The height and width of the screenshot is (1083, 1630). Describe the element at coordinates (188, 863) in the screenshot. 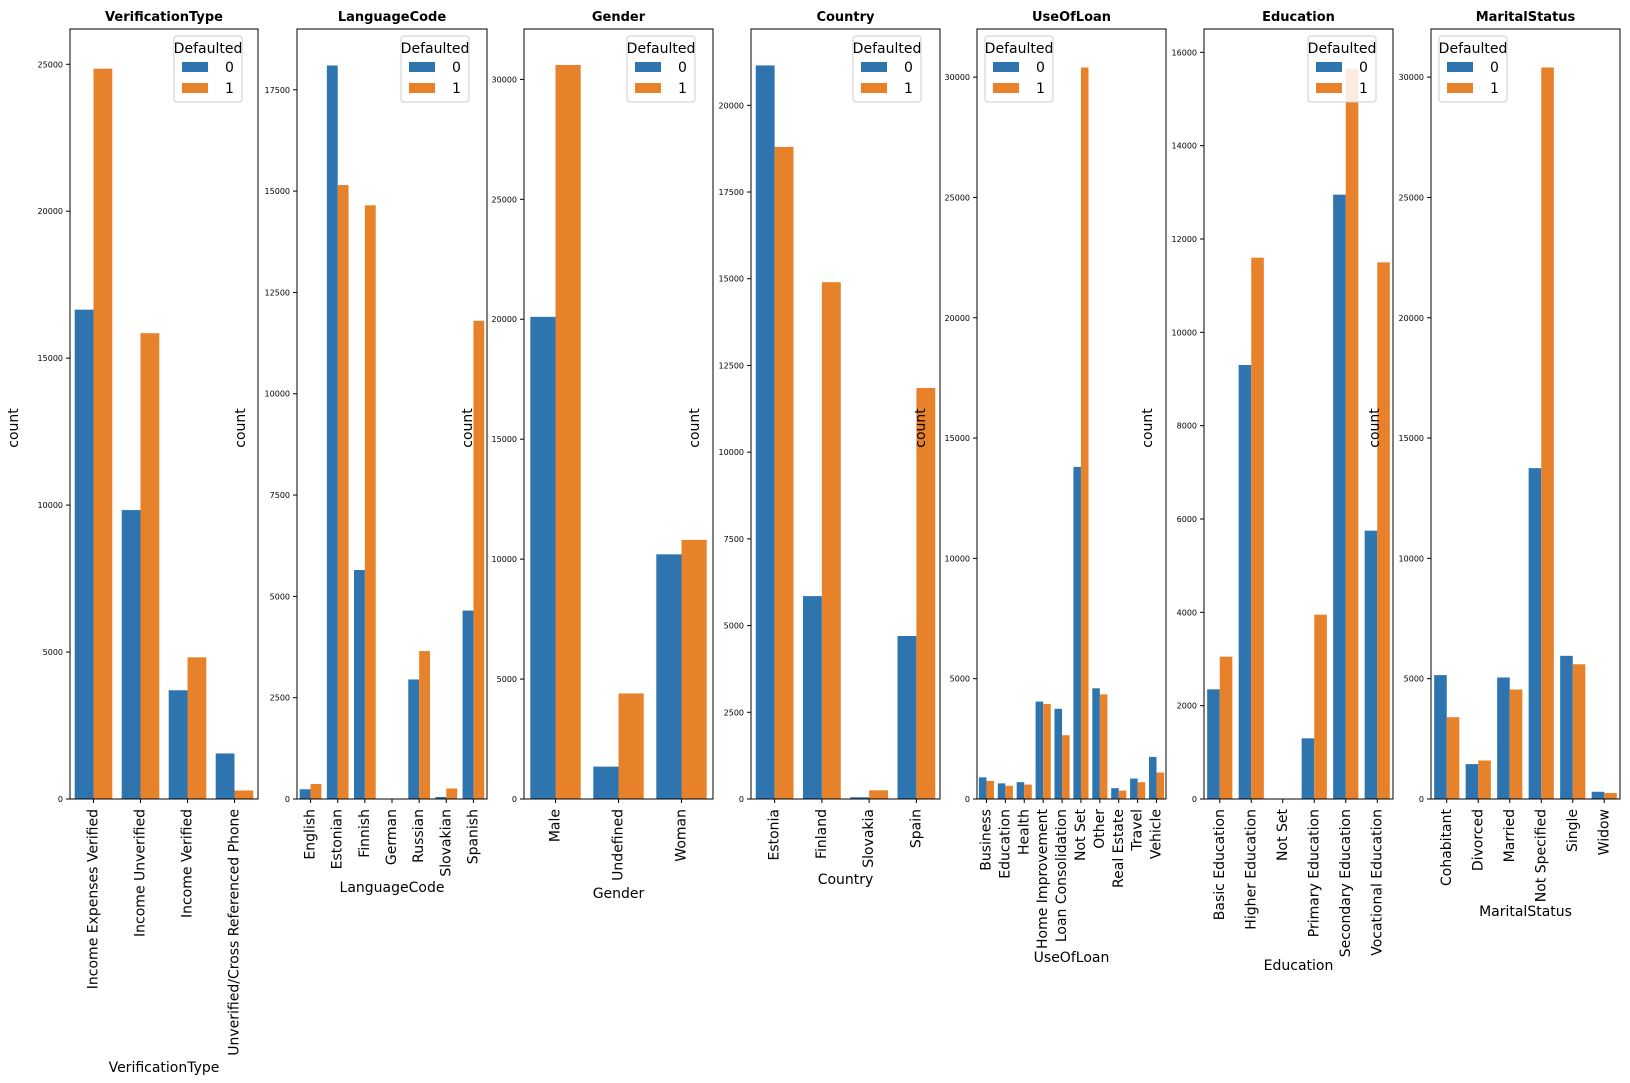

I see `x-tick-label-income-verified: Income Verified` at that location.